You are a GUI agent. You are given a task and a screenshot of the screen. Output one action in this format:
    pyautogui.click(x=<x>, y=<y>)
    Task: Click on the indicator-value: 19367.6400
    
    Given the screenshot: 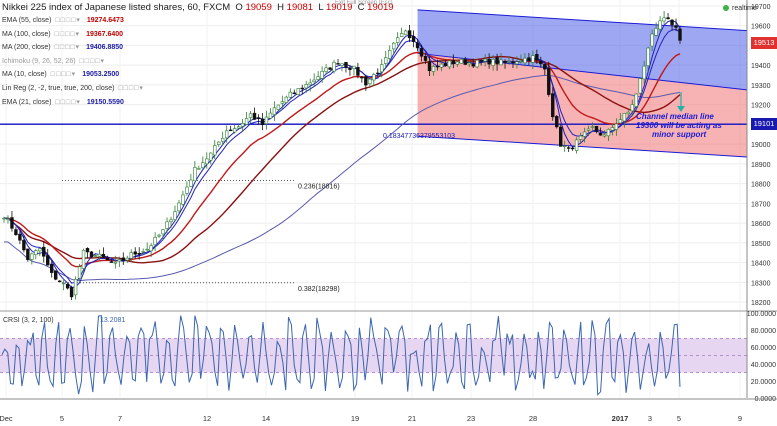 What is the action you would take?
    pyautogui.click(x=105, y=34)
    